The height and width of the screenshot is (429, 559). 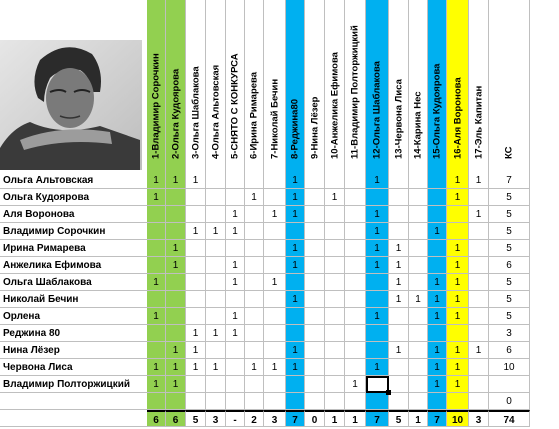 I want to click on participant-name, so click(x=73, y=401).